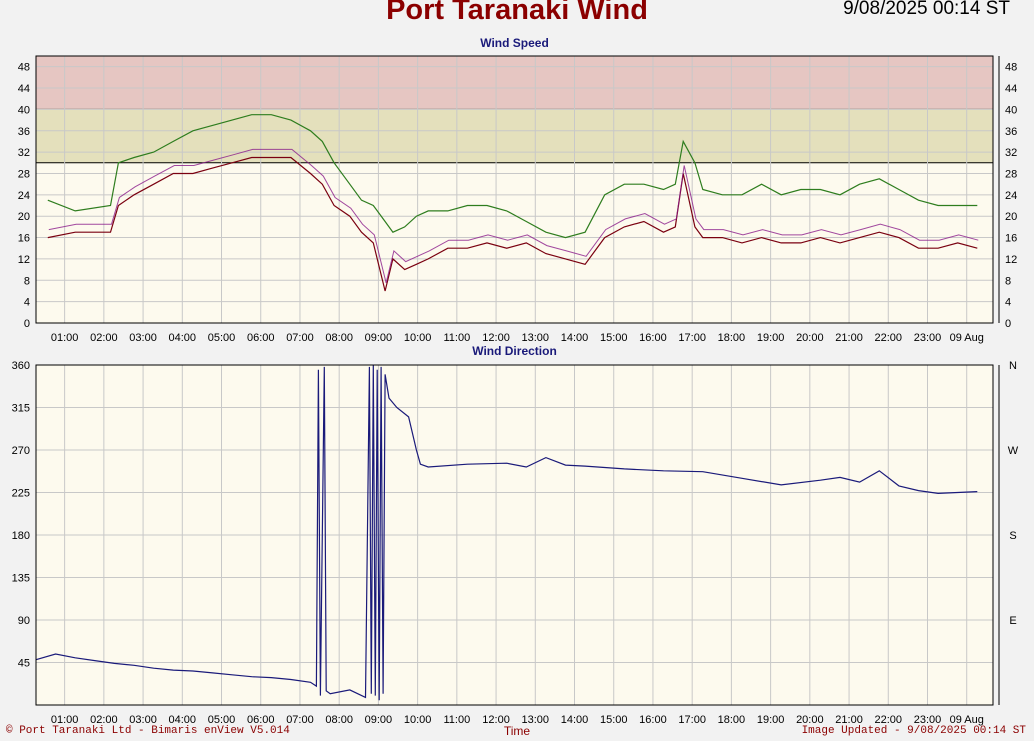  What do you see at coordinates (24, 664) in the screenshot?
I see `y-tick-label-left: 45` at bounding box center [24, 664].